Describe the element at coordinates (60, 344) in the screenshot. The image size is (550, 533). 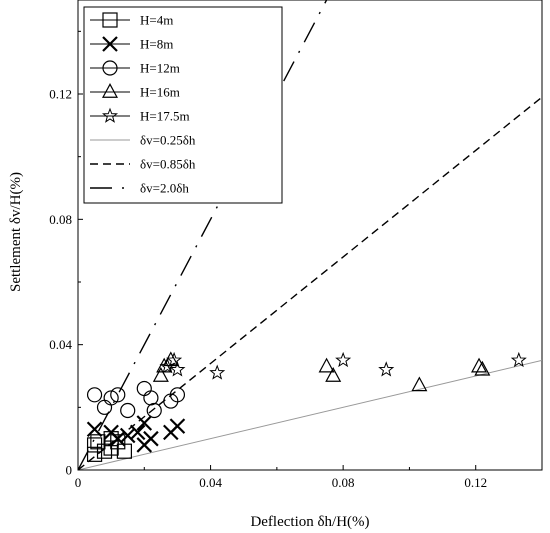
I see `y-tick-label-1: 0.04` at that location.